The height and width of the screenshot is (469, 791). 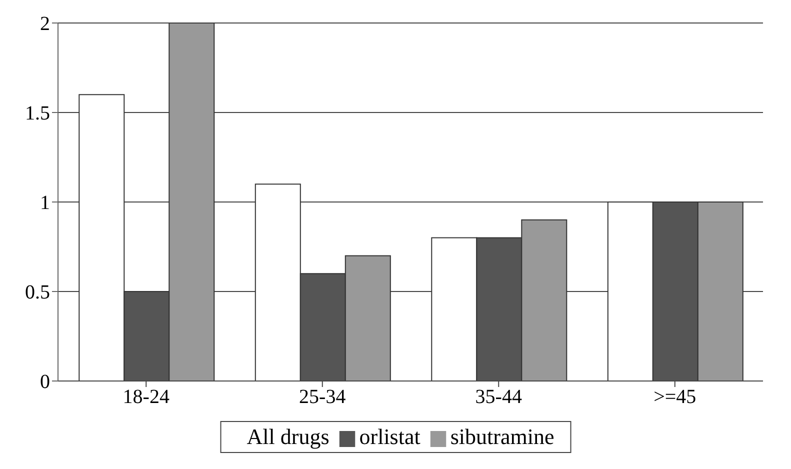 I want to click on x-tick-label: 35-44, so click(x=498, y=397).